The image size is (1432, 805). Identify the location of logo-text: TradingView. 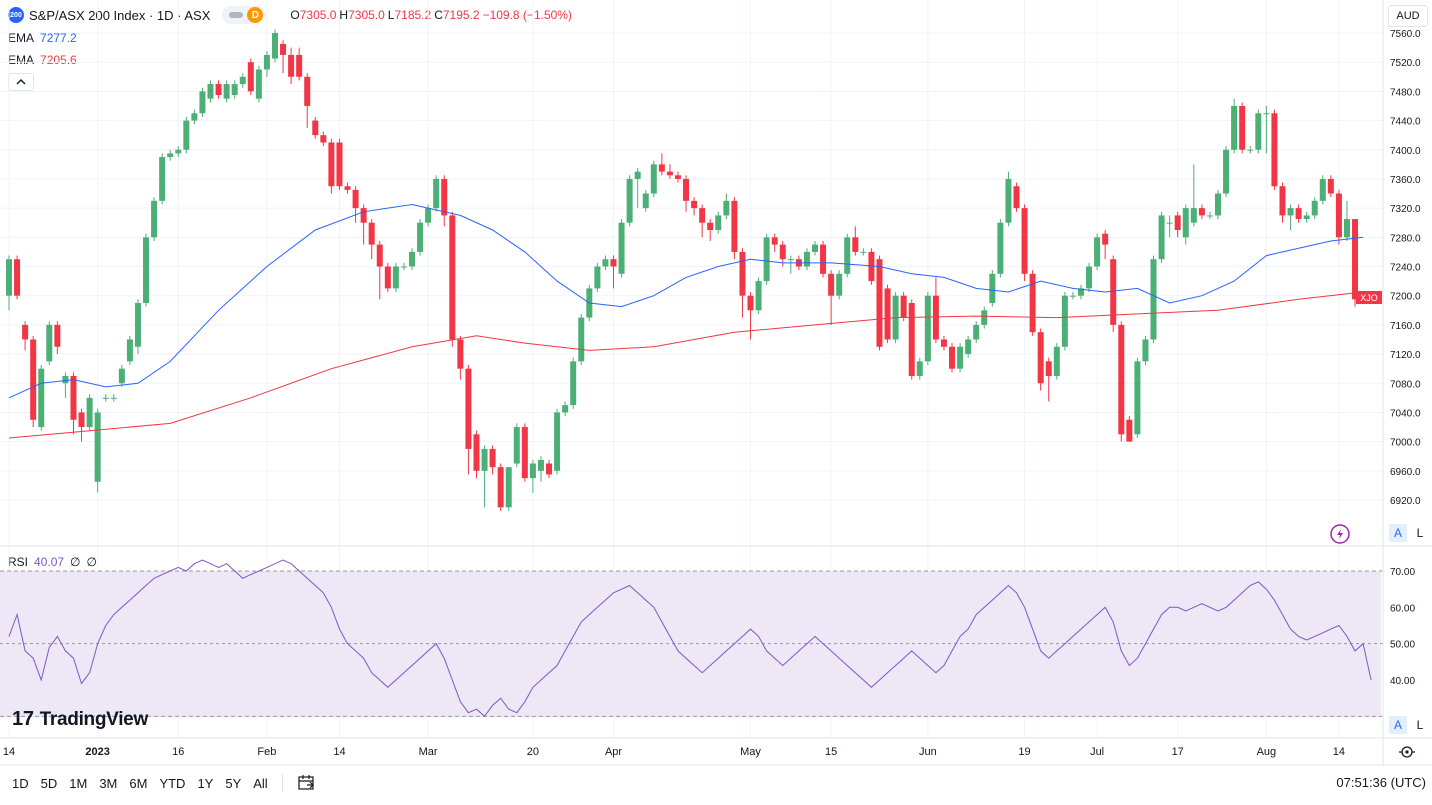
(94, 719).